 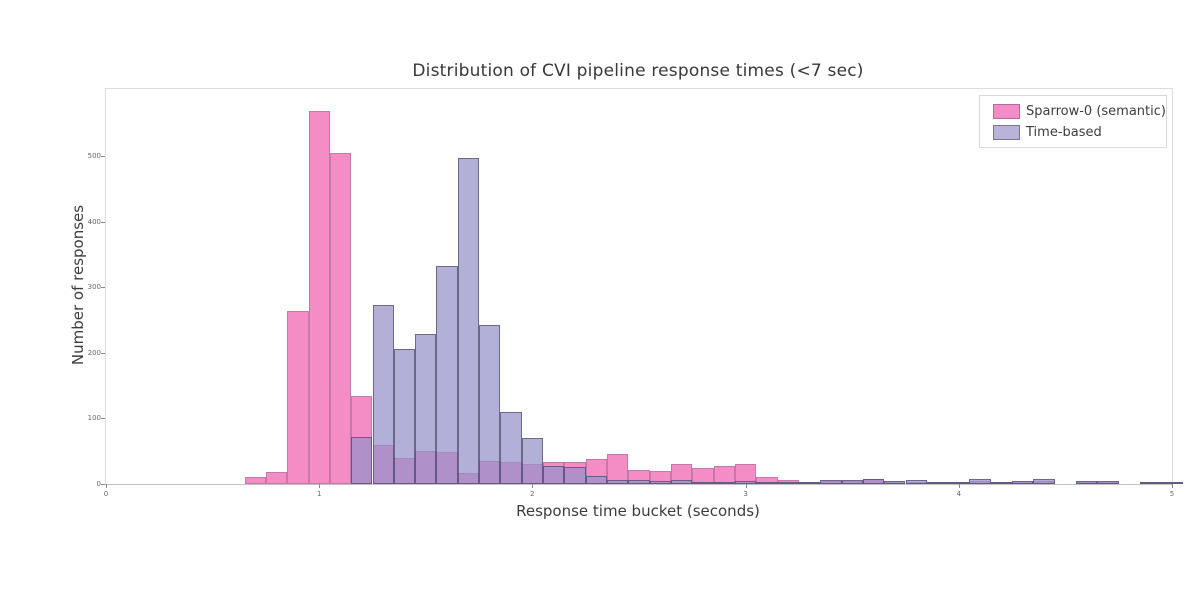 I want to click on bar-timebased-4.6s, so click(x=1087, y=482).